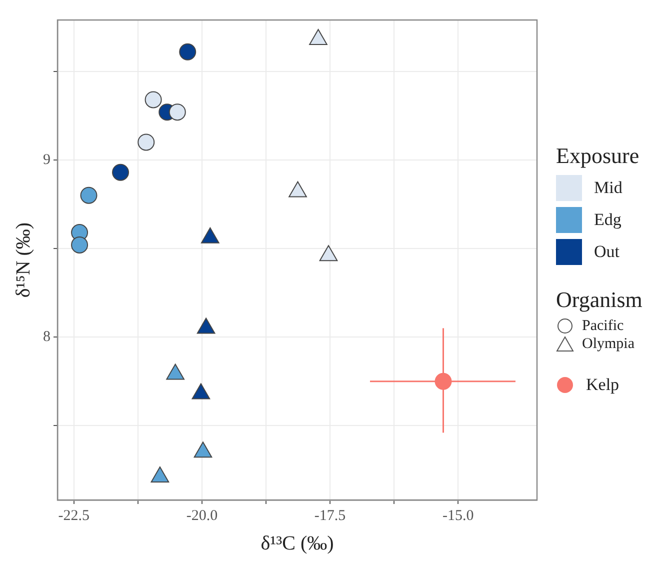  Describe the element at coordinates (46, 336) in the screenshot. I see `y-tick-label: 8` at that location.